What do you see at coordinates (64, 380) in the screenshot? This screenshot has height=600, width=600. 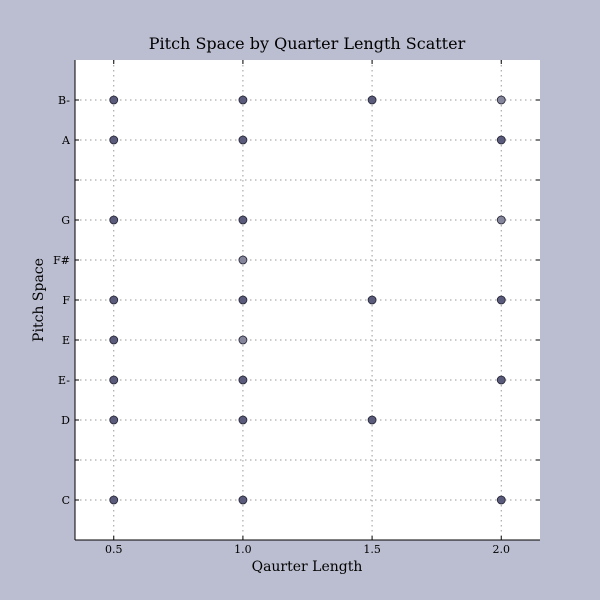 I see `y-tick-label: E-` at bounding box center [64, 380].